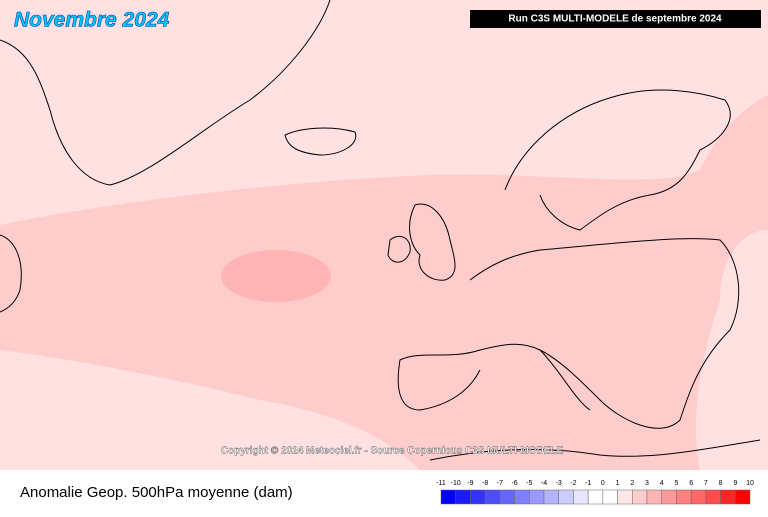 This screenshot has width=768, height=517. I want to click on iceland, so click(320, 141).